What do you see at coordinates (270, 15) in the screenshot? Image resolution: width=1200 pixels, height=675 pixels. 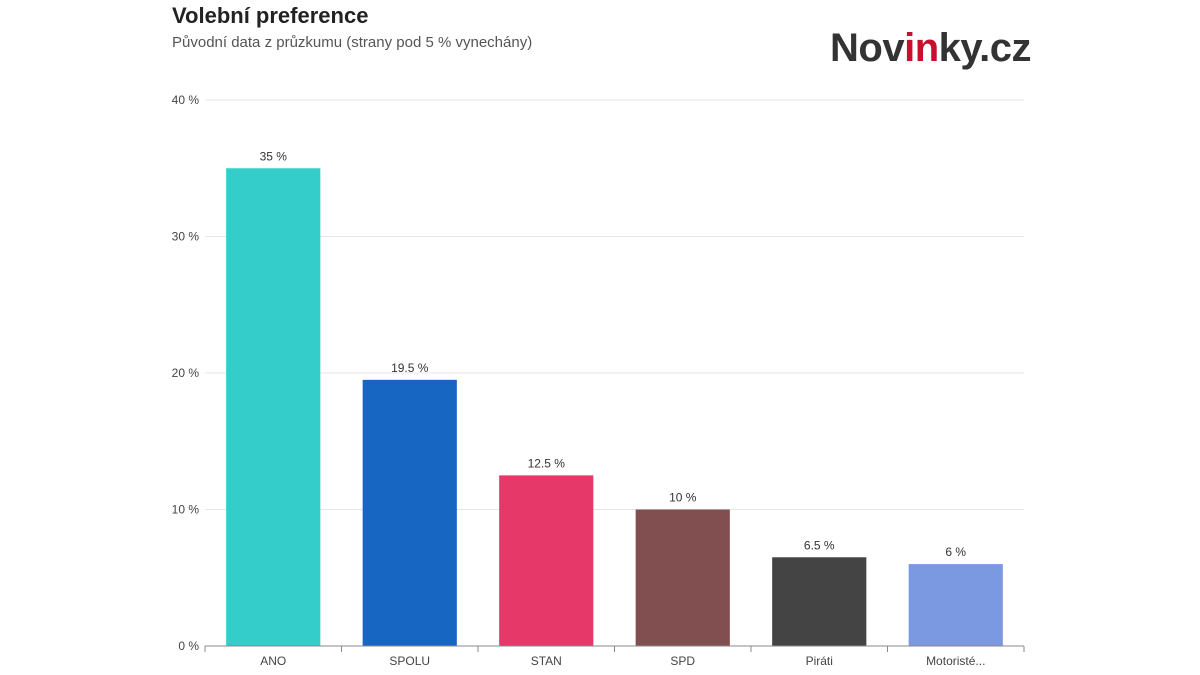 I see `chart-title: Volební preference` at bounding box center [270, 15].